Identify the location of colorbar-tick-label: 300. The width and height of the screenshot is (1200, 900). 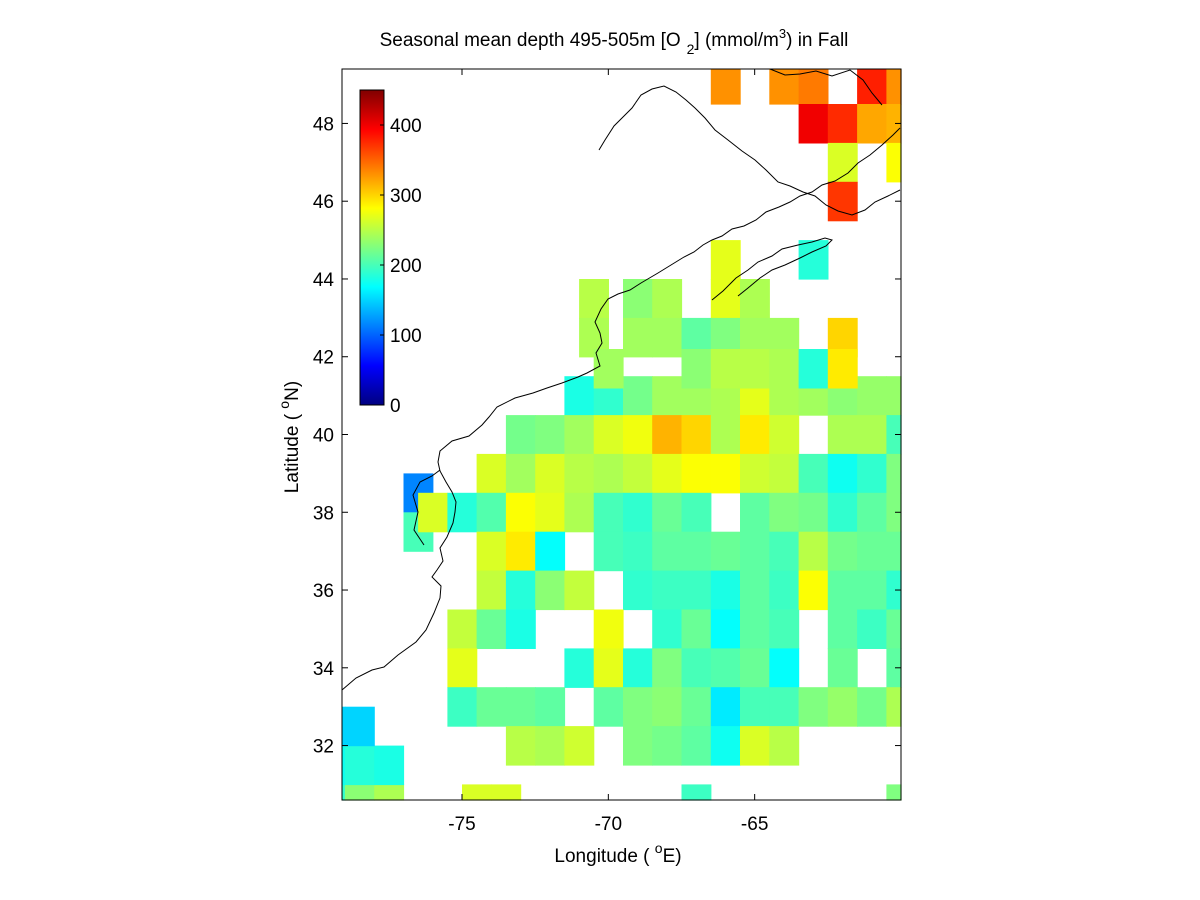
(406, 196).